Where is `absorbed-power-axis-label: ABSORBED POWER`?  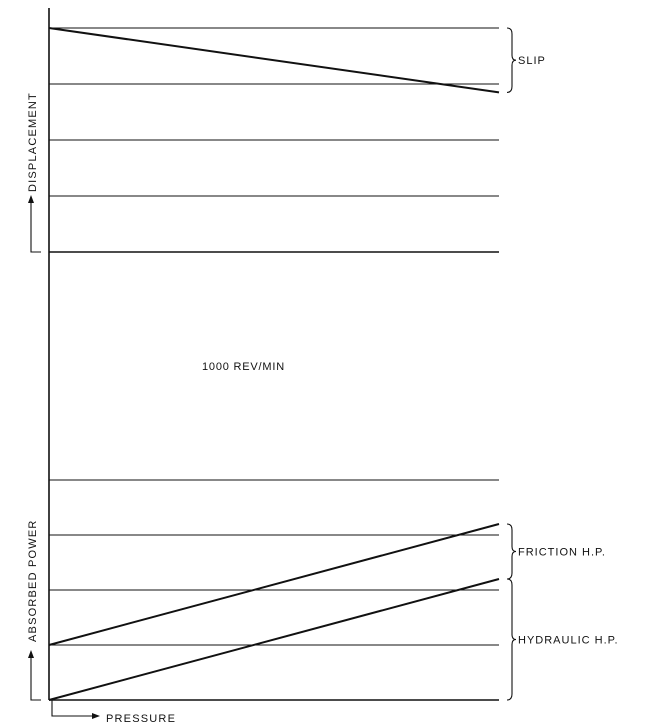 absorbed-power-axis-label: ABSORBED POWER is located at coordinates (33, 580).